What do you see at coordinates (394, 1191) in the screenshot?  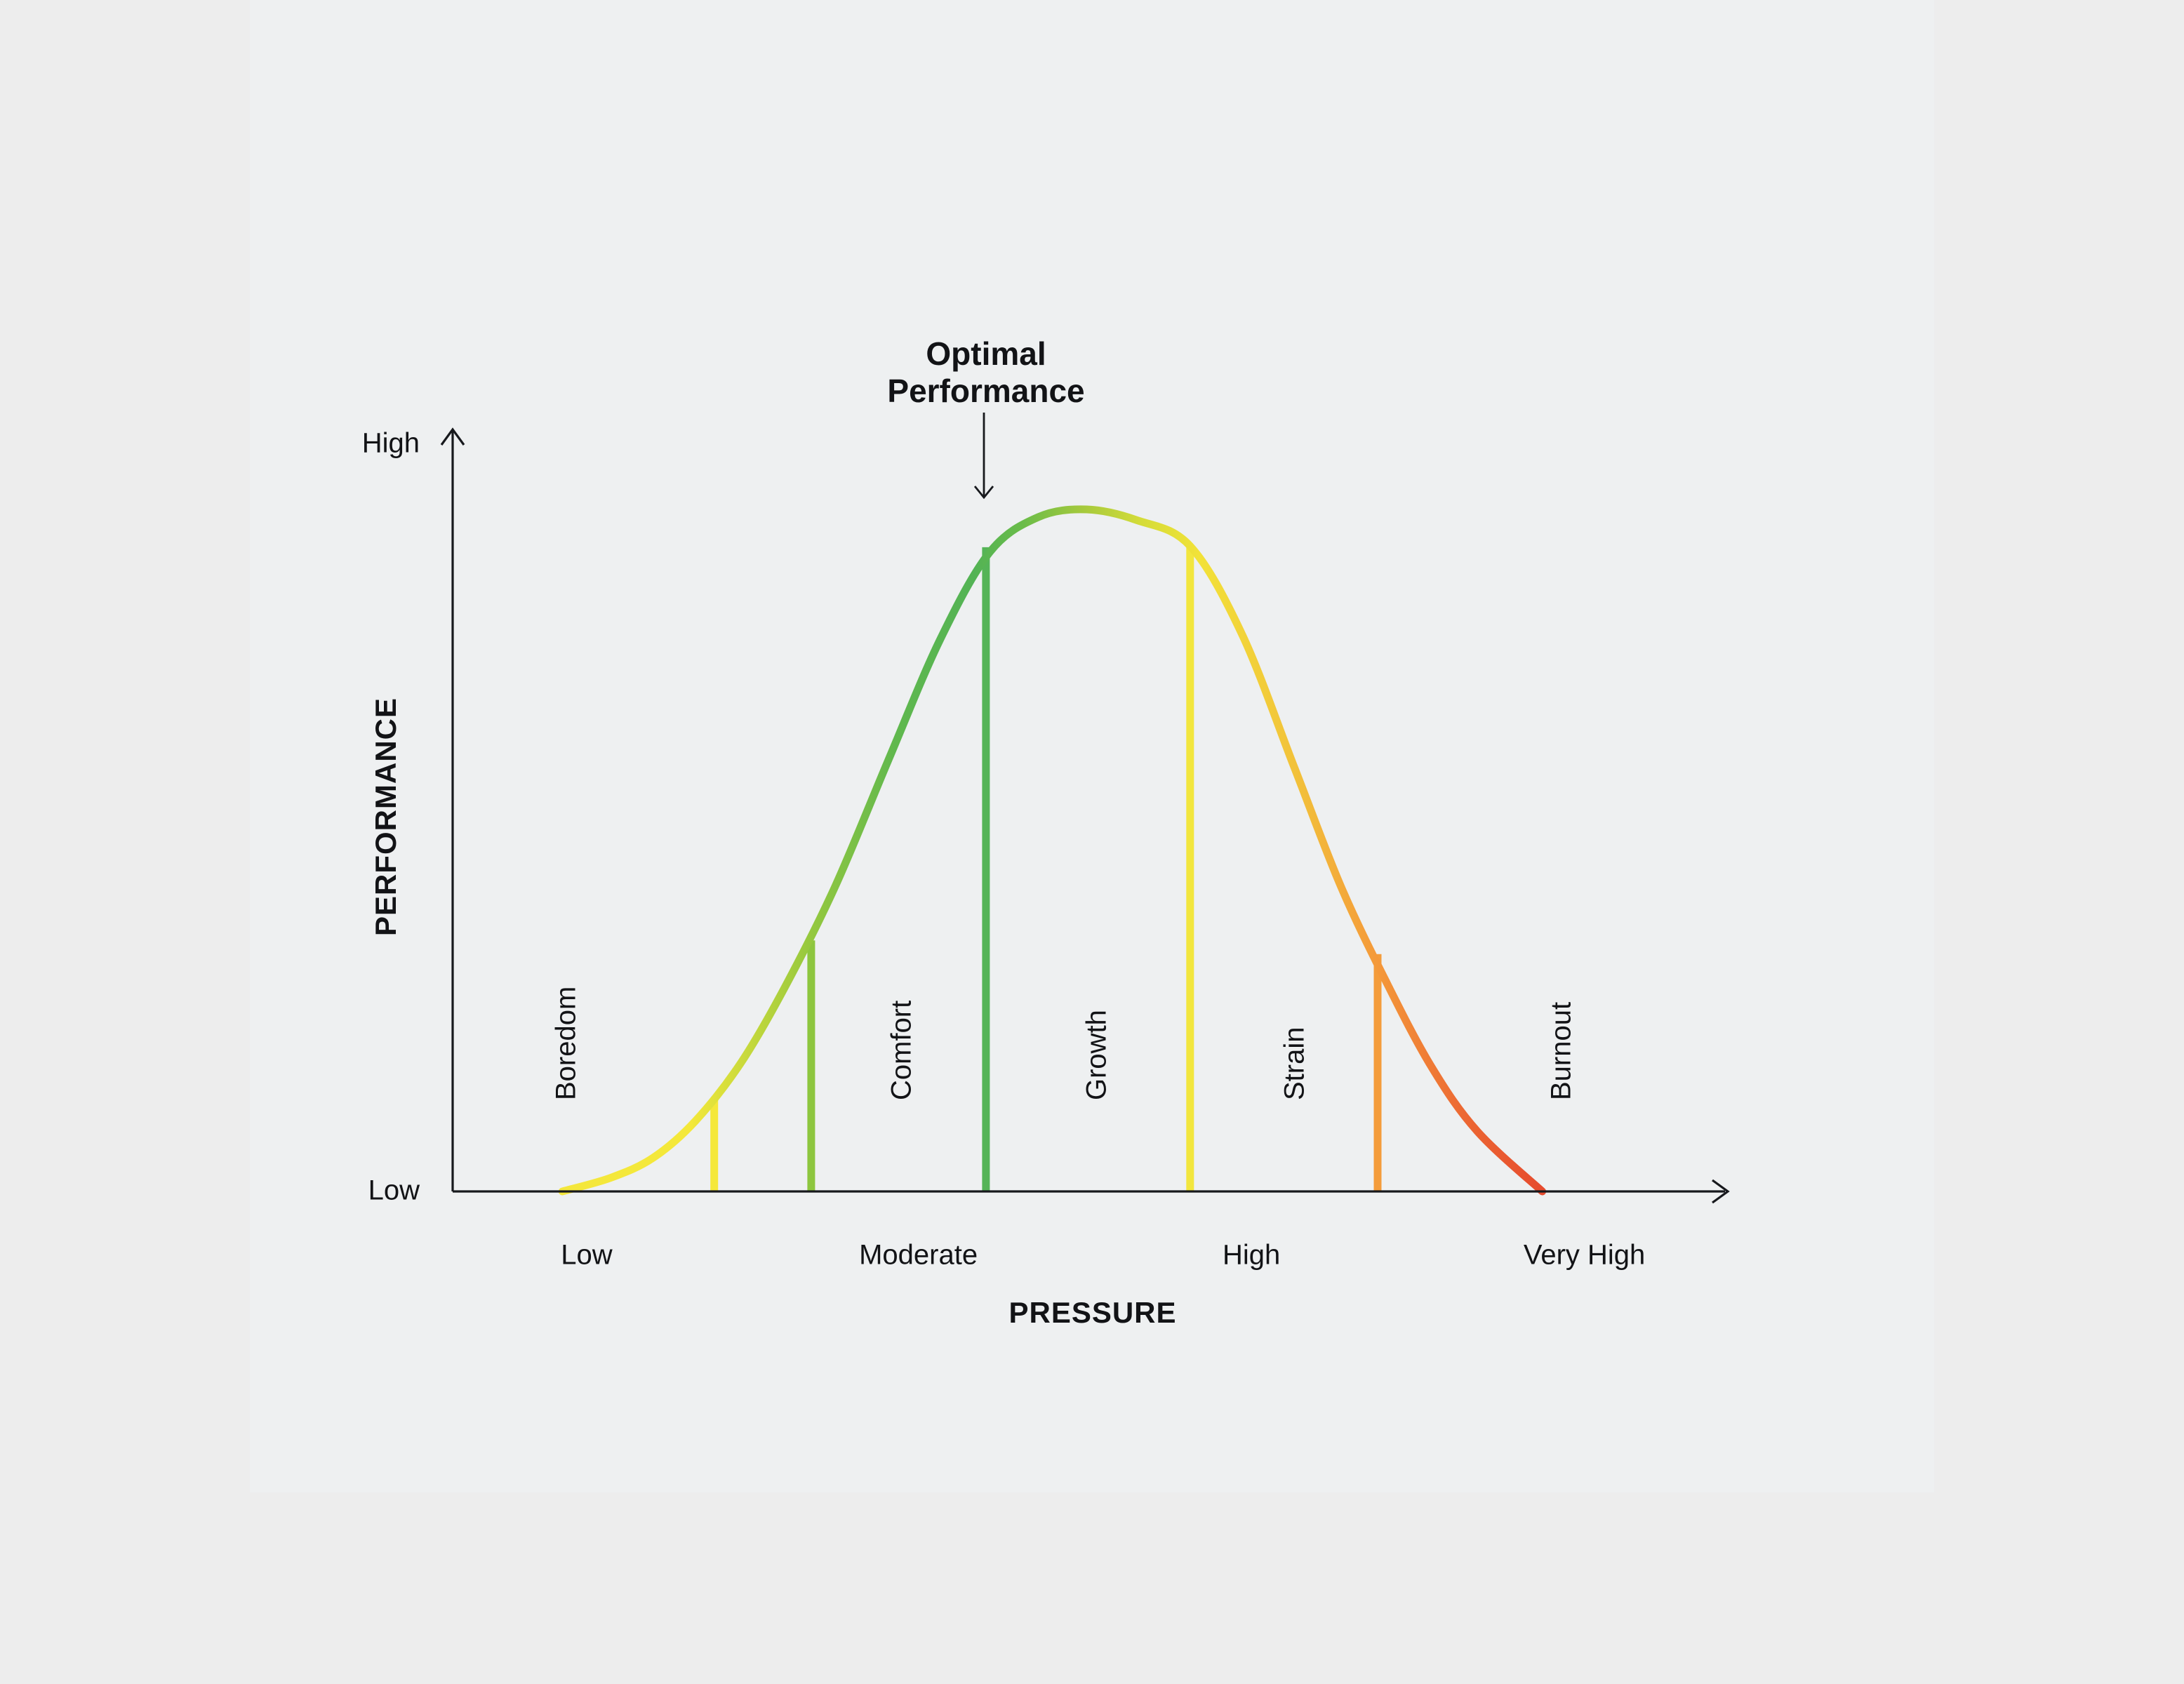 I see `y-tick-low: Low` at bounding box center [394, 1191].